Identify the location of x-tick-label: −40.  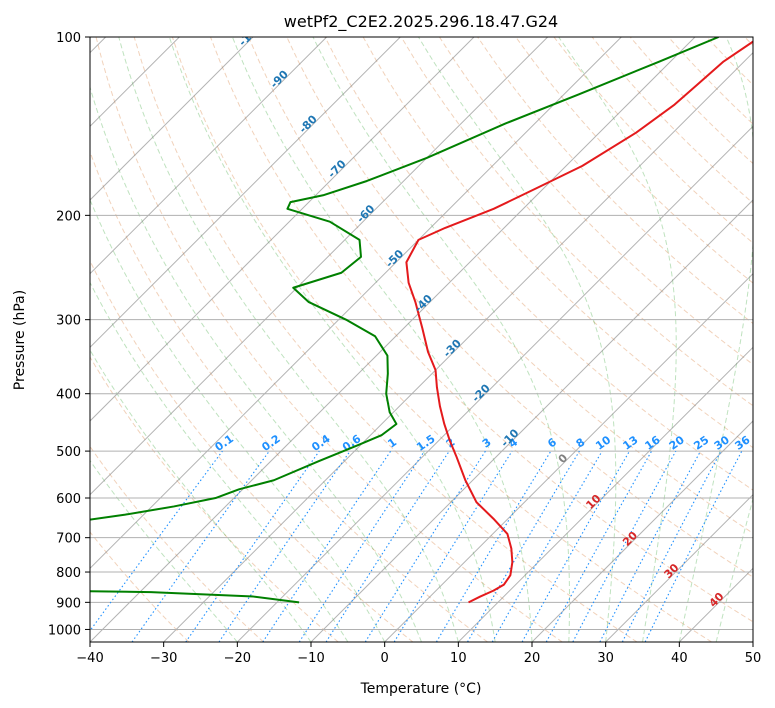
(89, 658).